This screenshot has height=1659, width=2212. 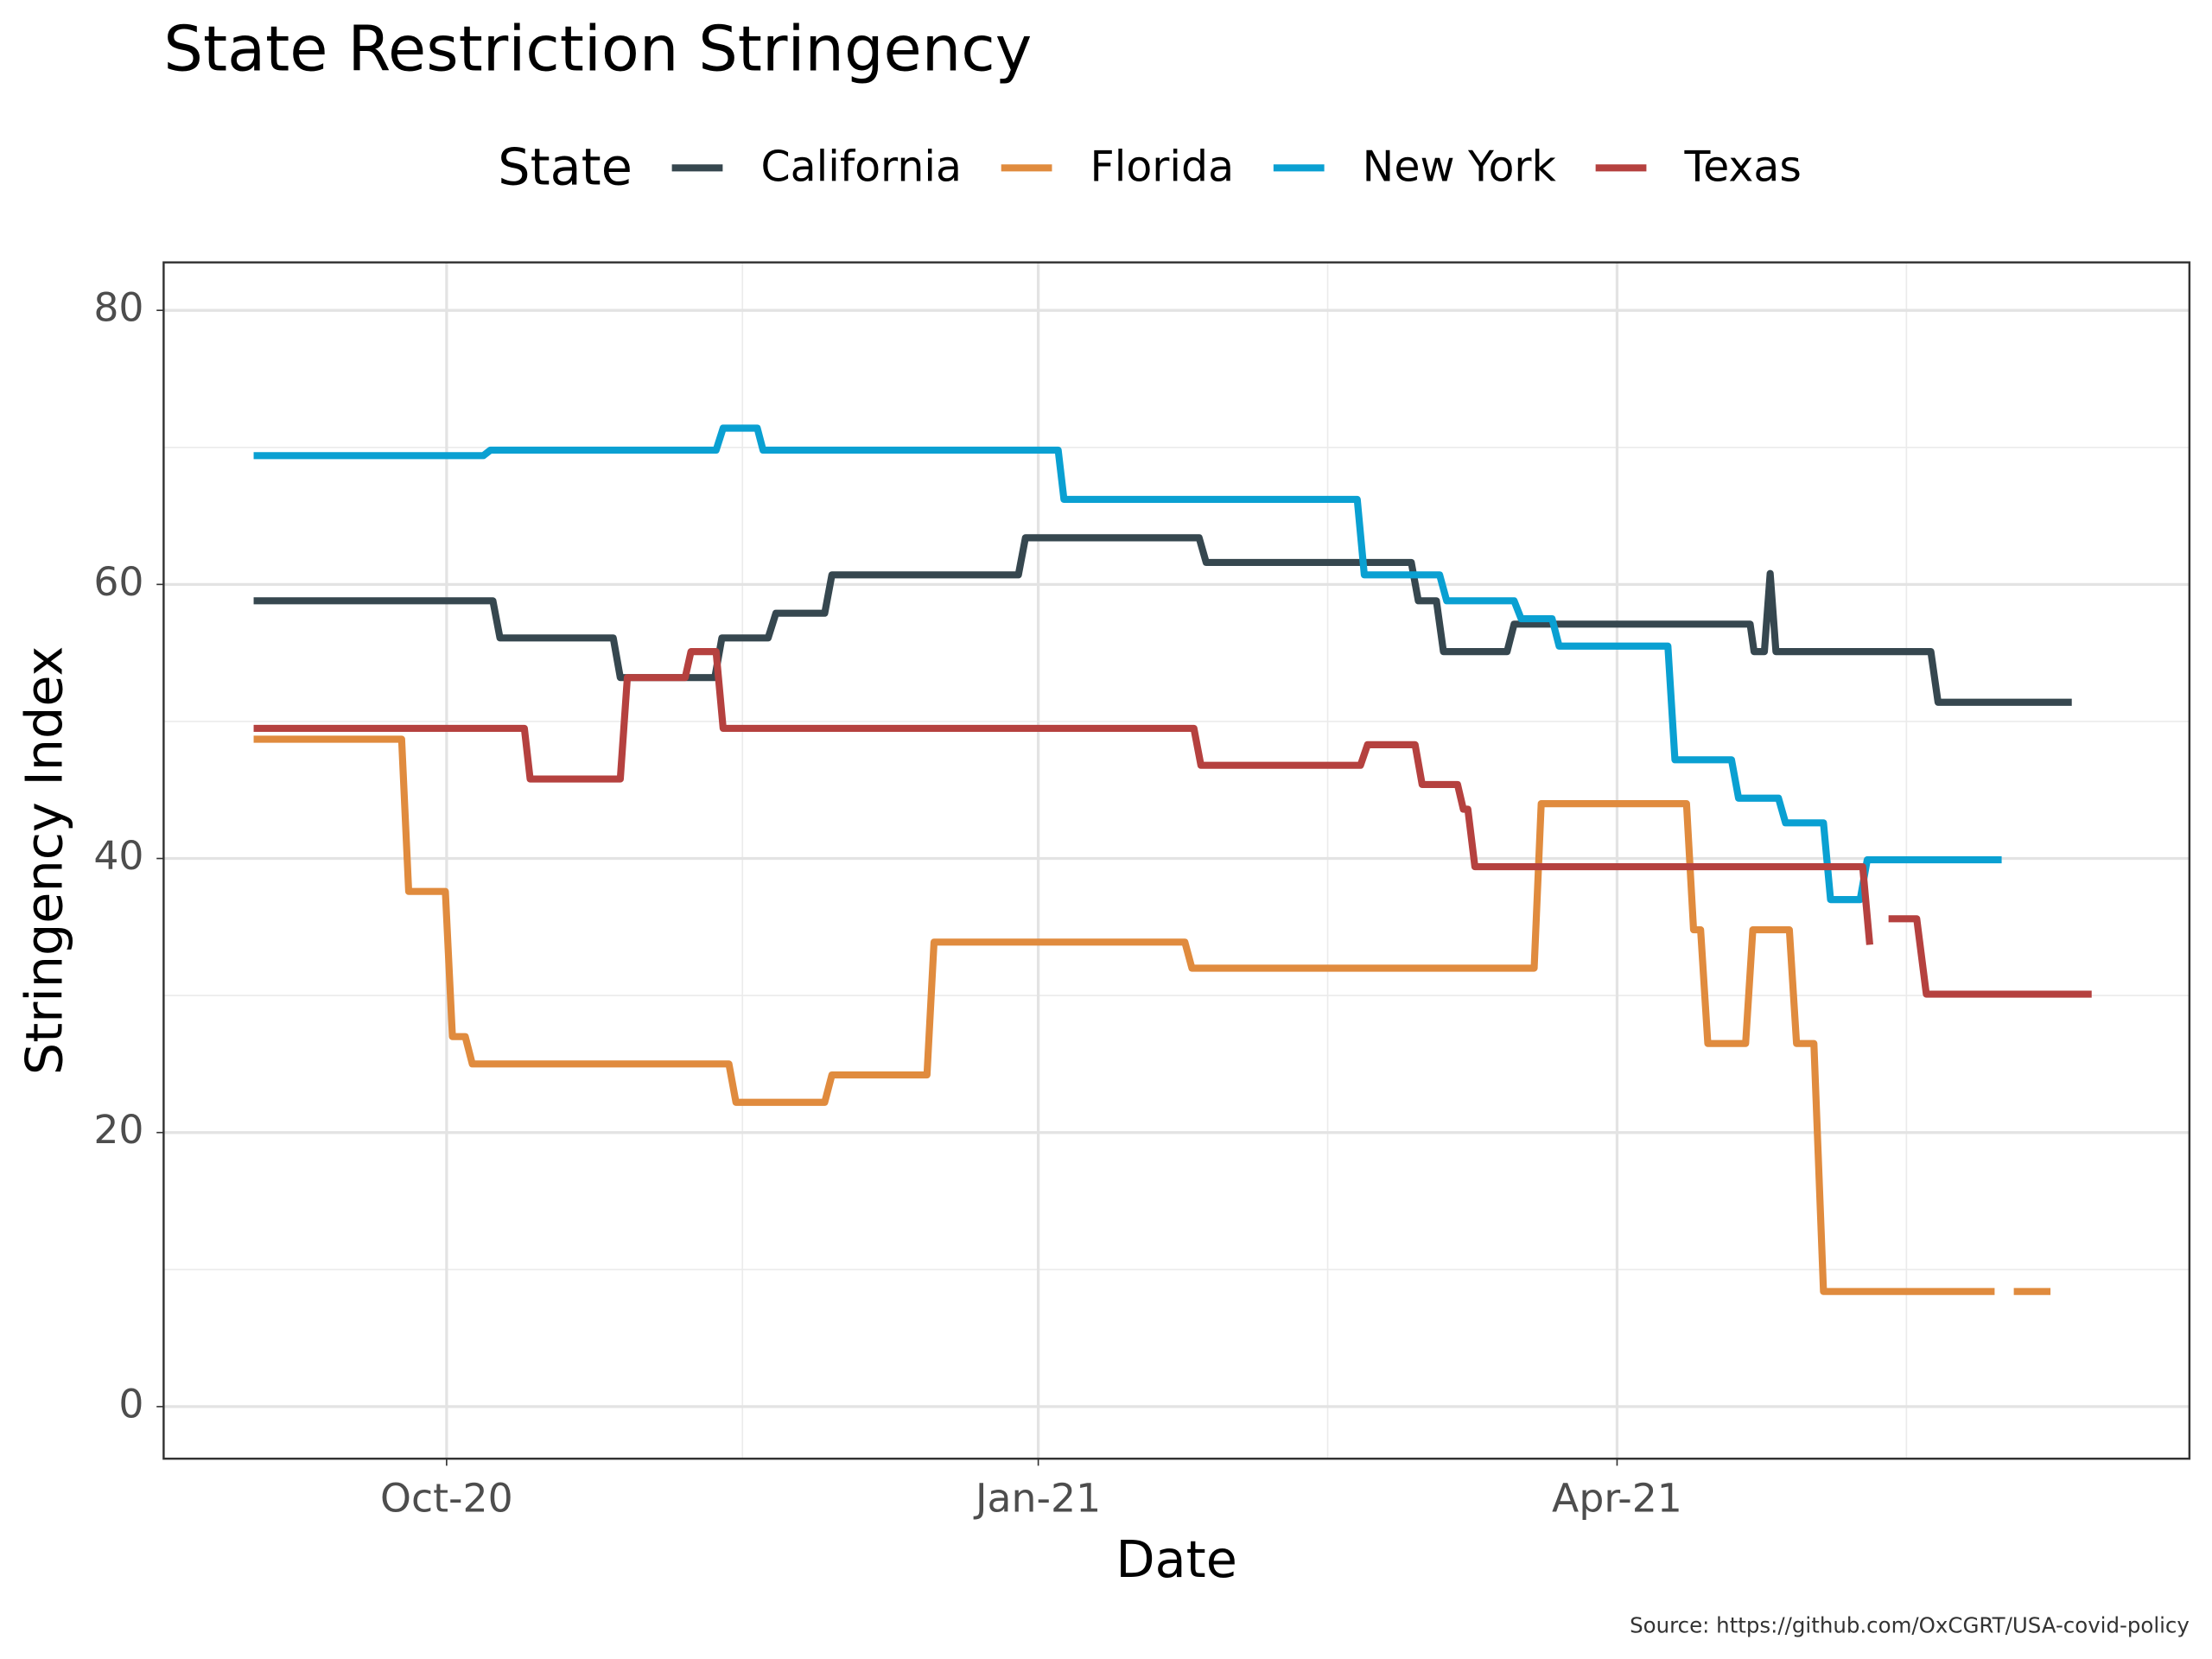 What do you see at coordinates (1743, 166) in the screenshot?
I see `legend-label: Texas` at bounding box center [1743, 166].